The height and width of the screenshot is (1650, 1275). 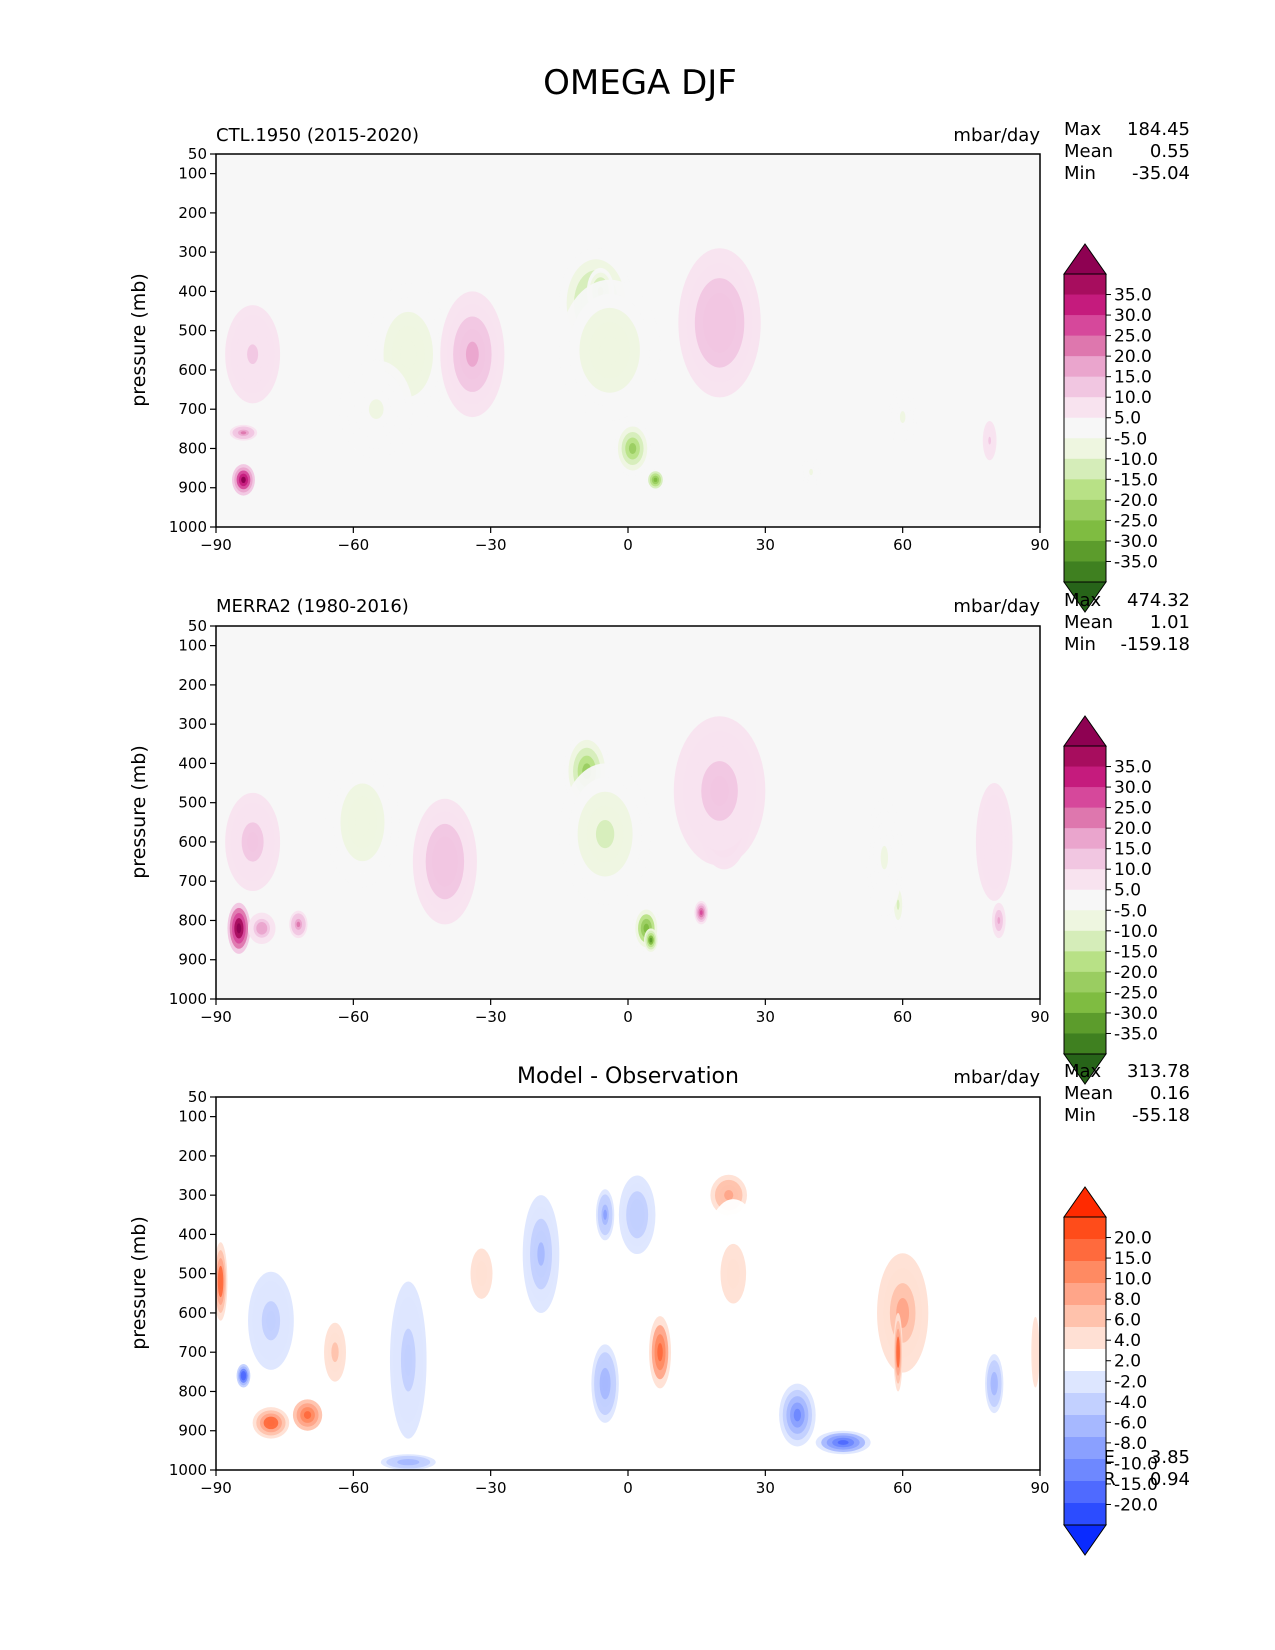 What do you see at coordinates (1133, 788) in the screenshot?
I see `colorbar-label: 30.0` at bounding box center [1133, 788].